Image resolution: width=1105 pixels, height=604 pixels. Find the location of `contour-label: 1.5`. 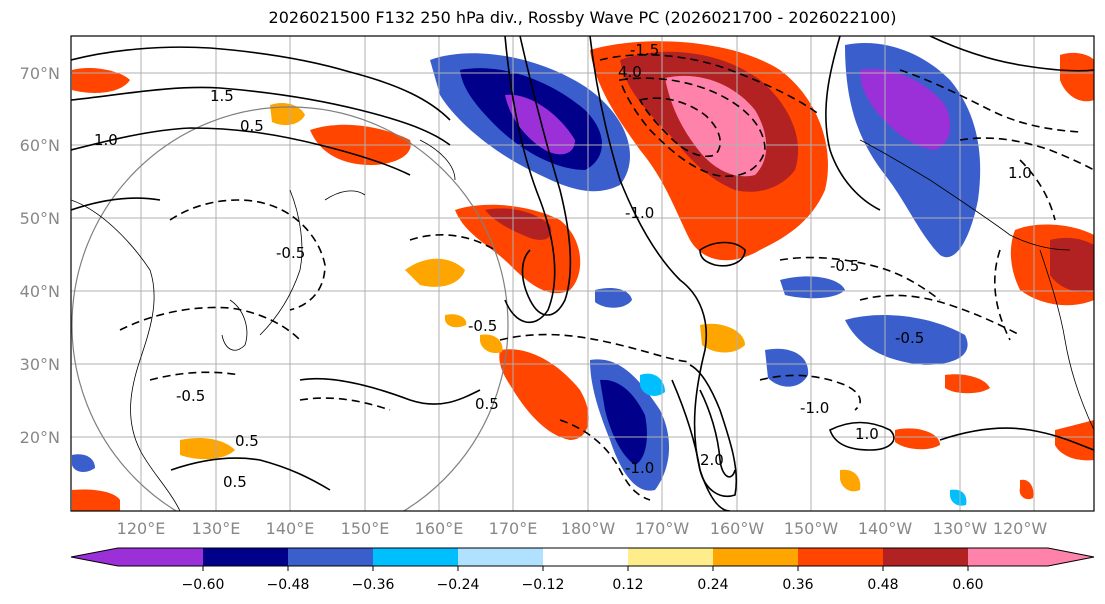

contour-label: 1.5 is located at coordinates (222, 96).